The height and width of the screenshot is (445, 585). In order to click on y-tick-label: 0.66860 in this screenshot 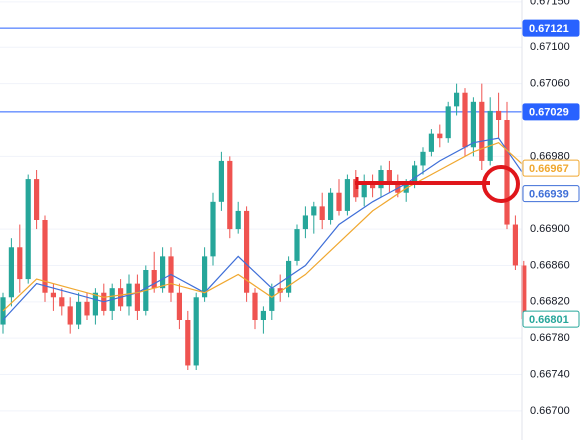, I will do `click(550, 265)`.